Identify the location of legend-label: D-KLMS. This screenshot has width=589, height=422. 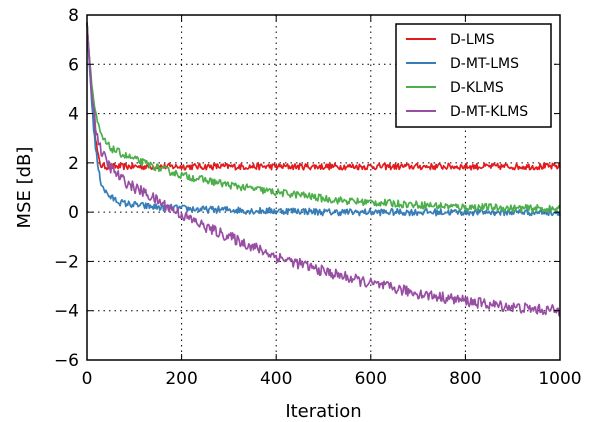
(477, 88).